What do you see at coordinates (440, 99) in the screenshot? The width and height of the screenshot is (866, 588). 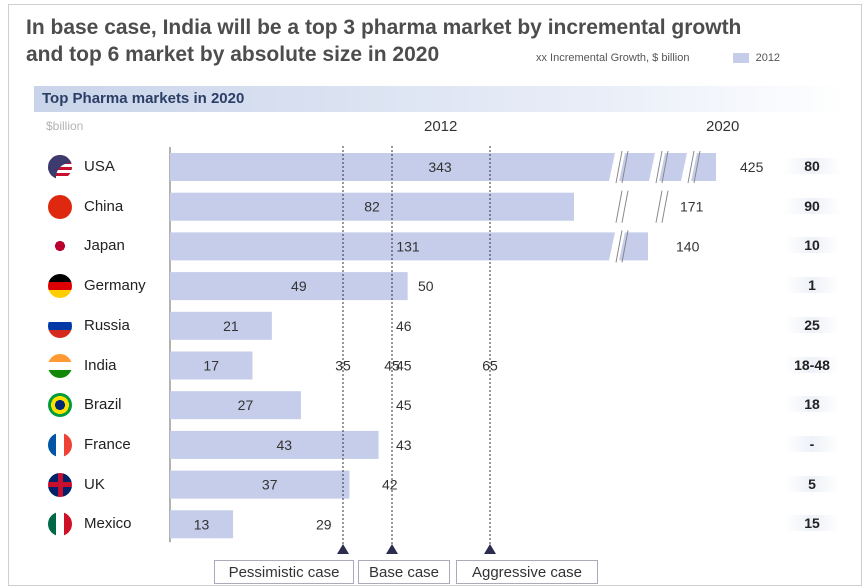 I see `section-header: Top Pharma markets in 2020` at bounding box center [440, 99].